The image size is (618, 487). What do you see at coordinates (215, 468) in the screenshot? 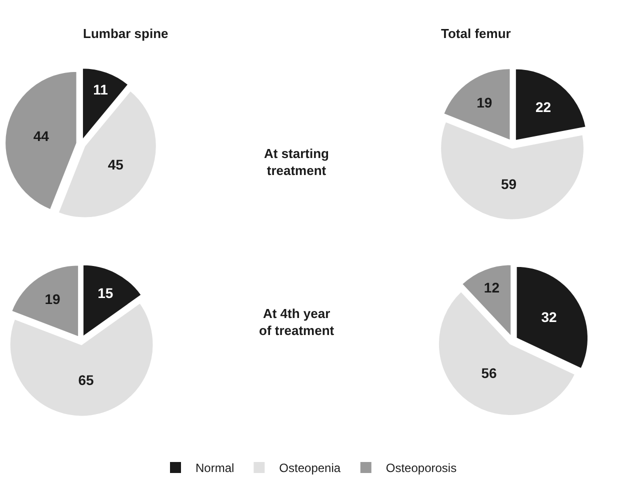
I see `legend-label: Normal` at bounding box center [215, 468].